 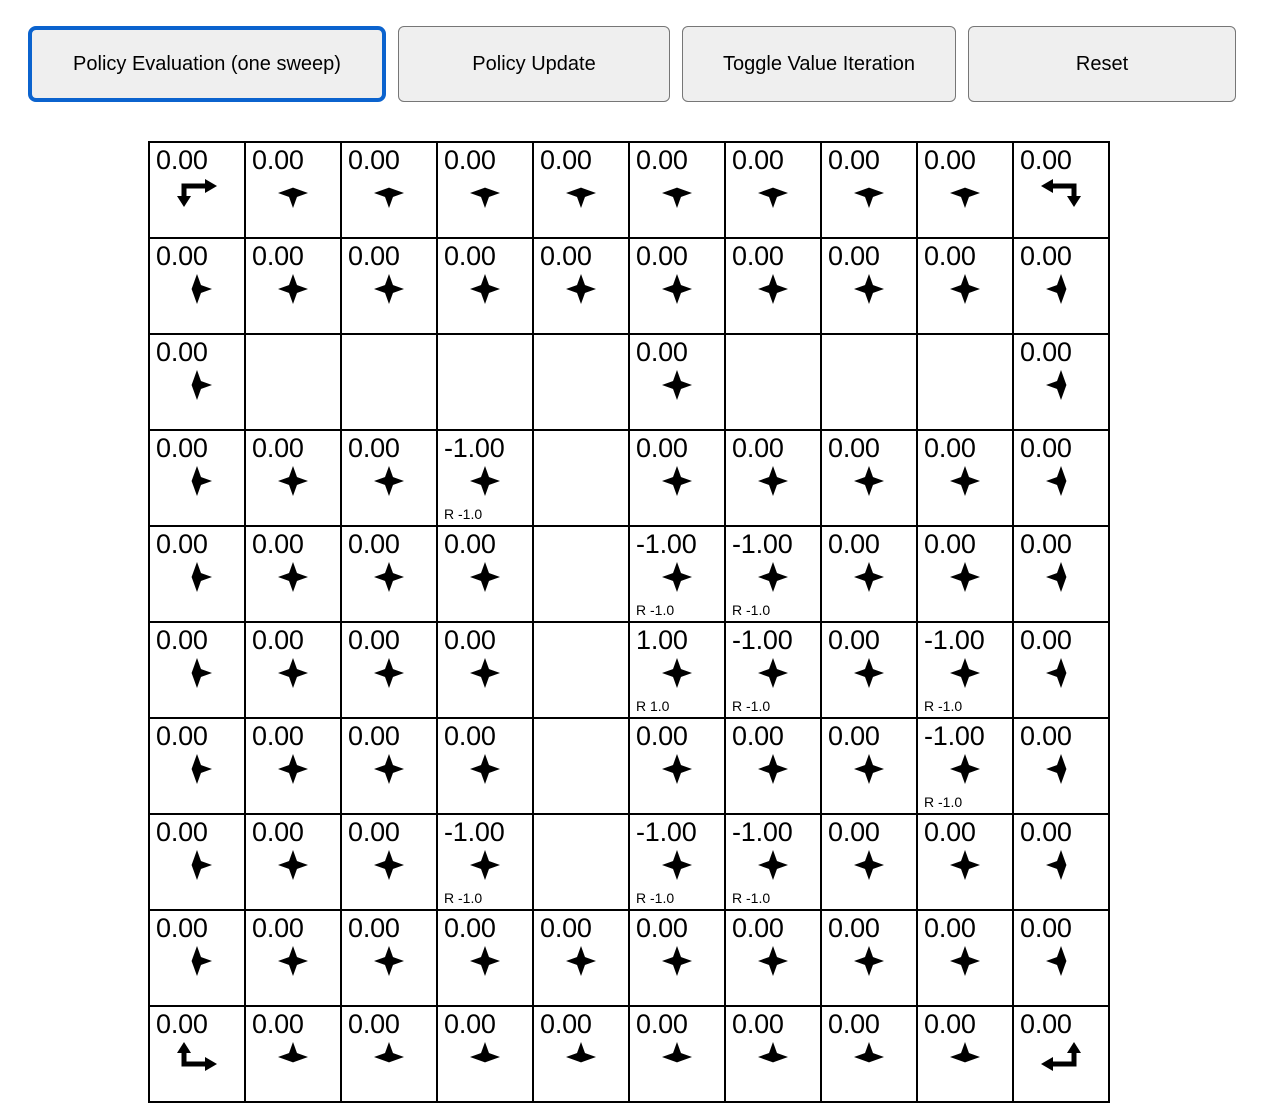 I want to click on policy-arrow-up-left-icon, so click(x=1061, y=1057).